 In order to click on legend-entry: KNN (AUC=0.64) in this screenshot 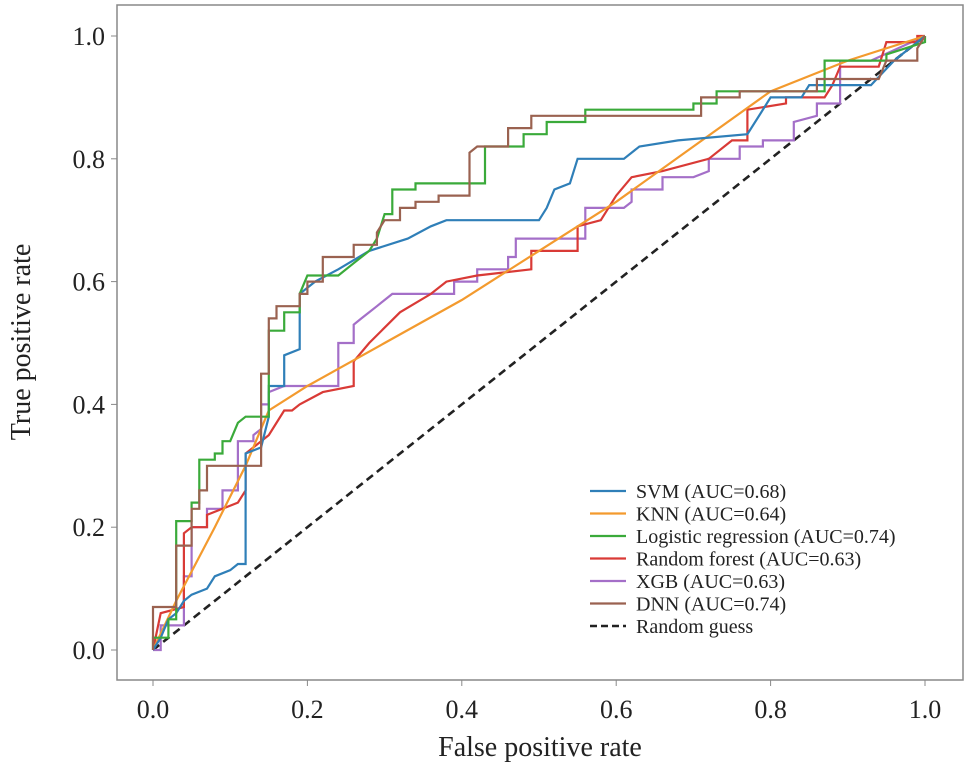, I will do `click(711, 515)`.